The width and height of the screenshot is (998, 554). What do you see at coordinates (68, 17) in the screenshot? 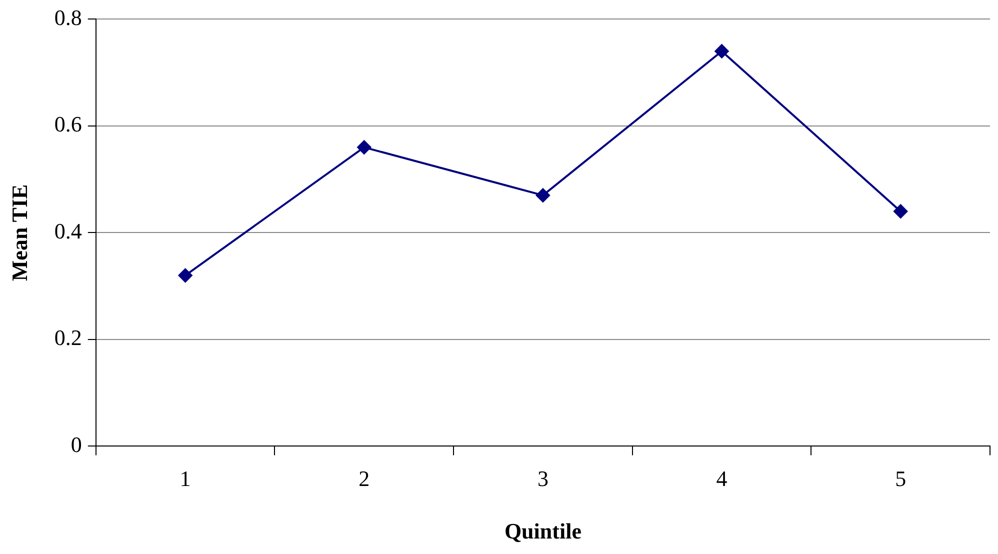
I see `y-tick-label: 0.8` at bounding box center [68, 17].